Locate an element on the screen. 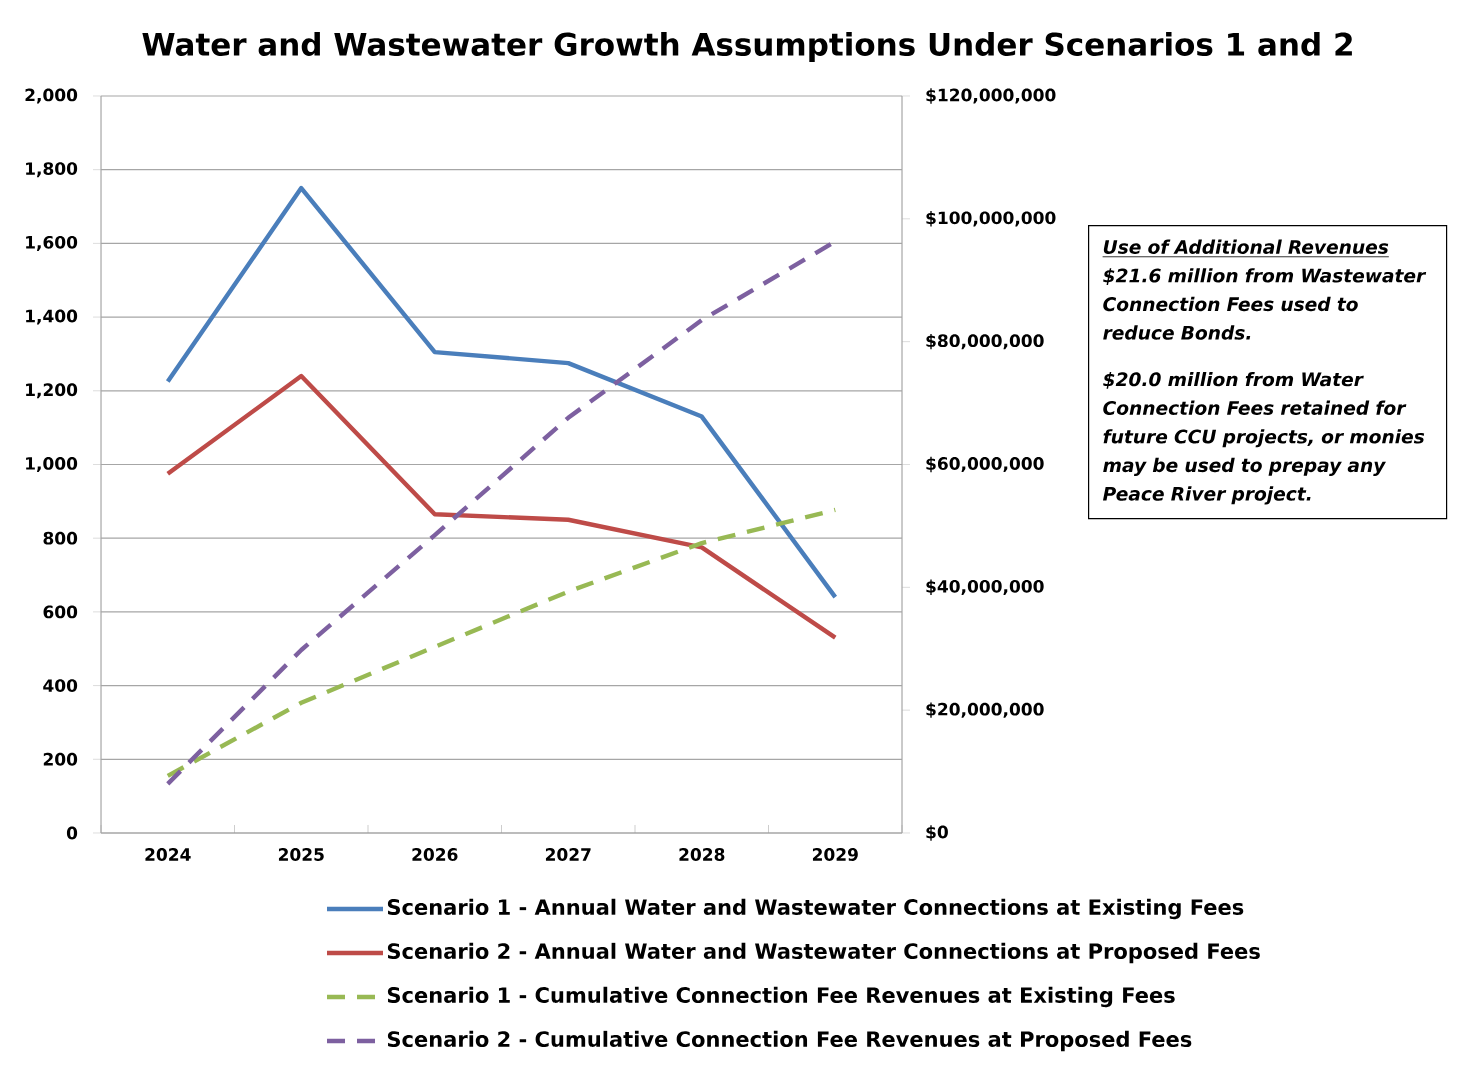 The height and width of the screenshot is (1065, 1463). y-tick-label: 400 is located at coordinates (60, 686).